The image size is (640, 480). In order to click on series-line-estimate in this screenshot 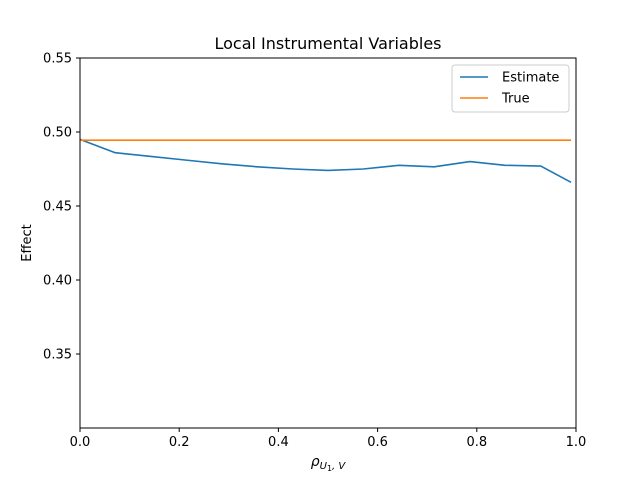, I will do `click(326, 161)`.